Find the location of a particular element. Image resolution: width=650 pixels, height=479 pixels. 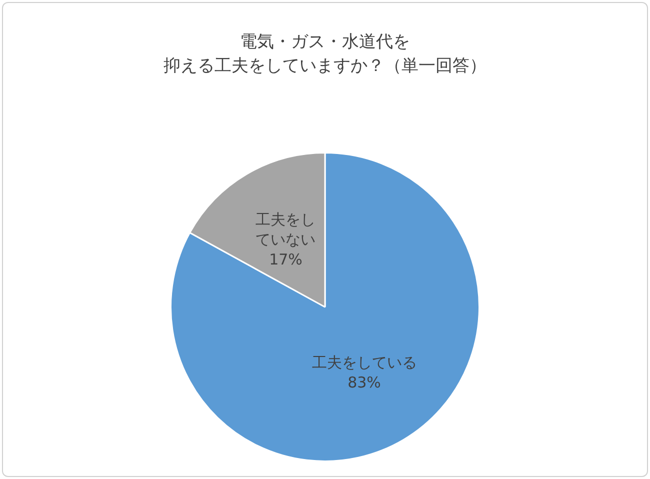

chart-subtitle: 抑える工夫をしていますか？（単一回答） is located at coordinates (325, 66).